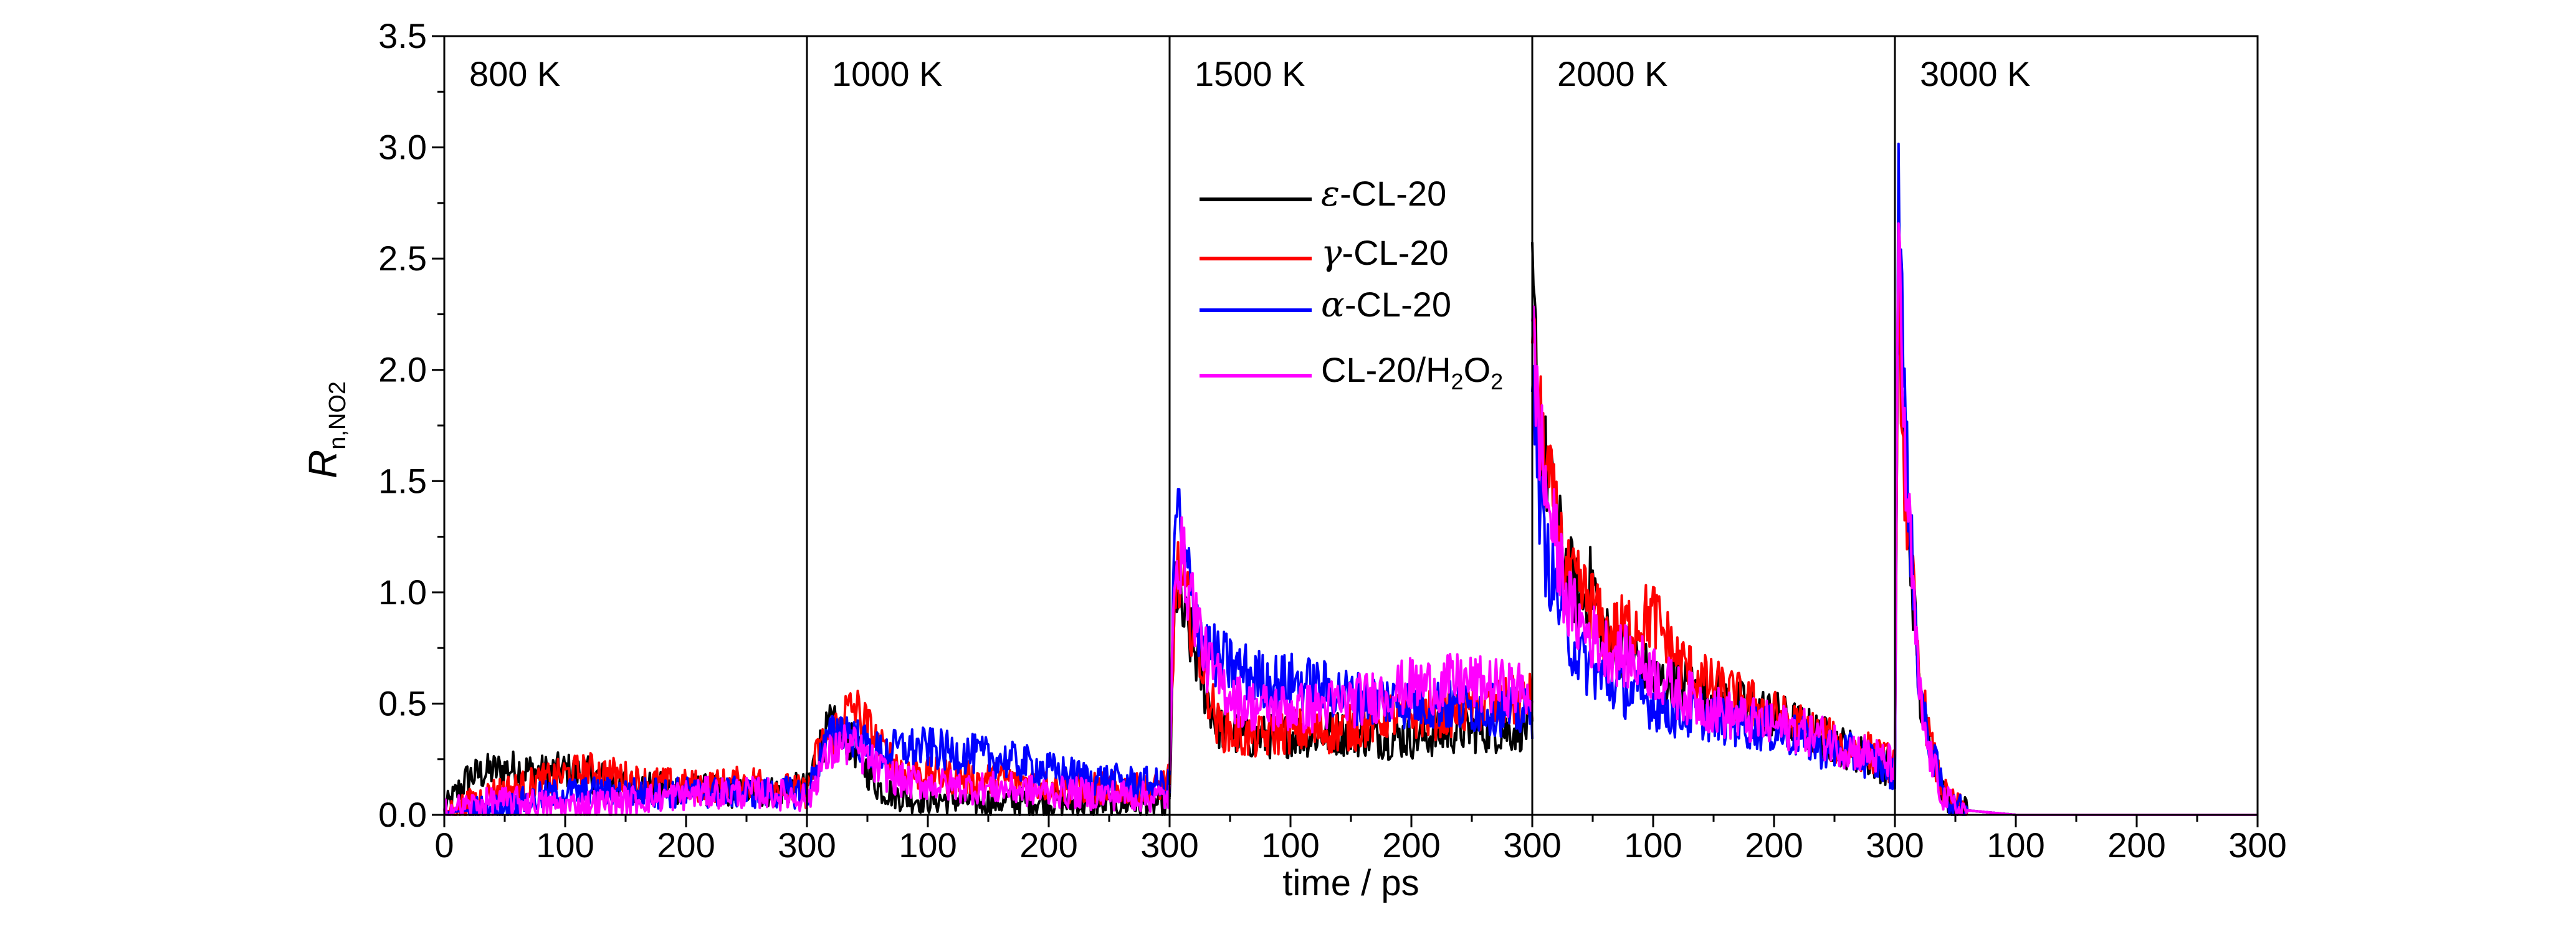 This screenshot has height=927, width=2576. What do you see at coordinates (402, 258) in the screenshot?
I see `y-tick-label: 2.5` at bounding box center [402, 258].